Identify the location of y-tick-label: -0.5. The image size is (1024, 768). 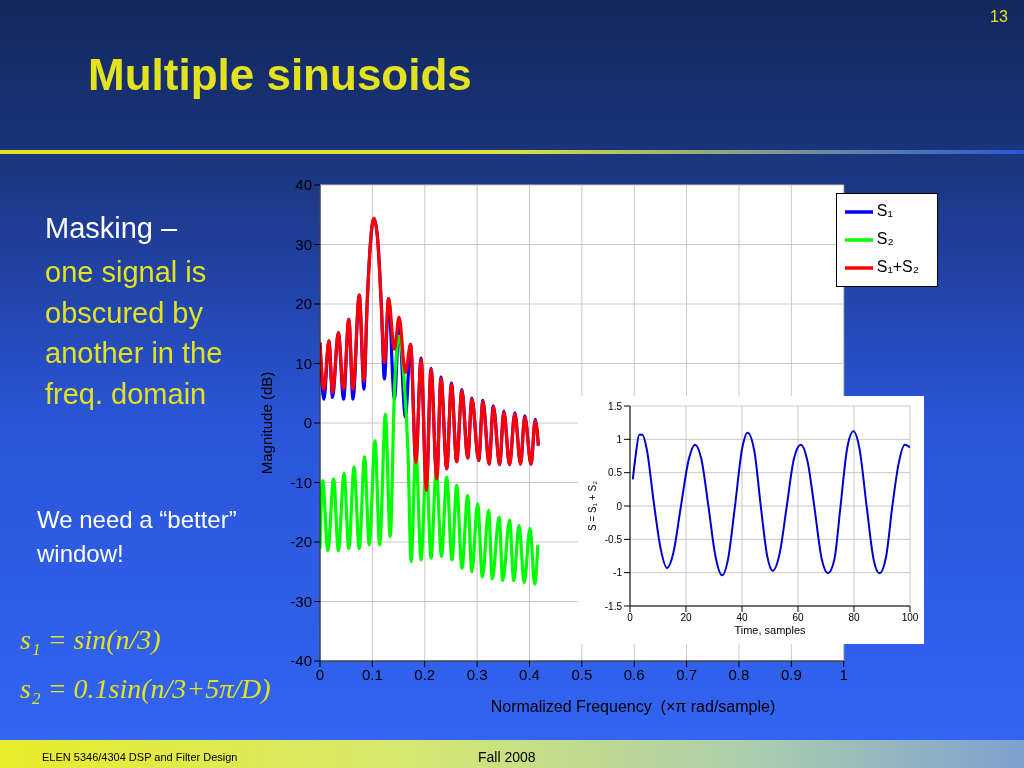
(613, 539).